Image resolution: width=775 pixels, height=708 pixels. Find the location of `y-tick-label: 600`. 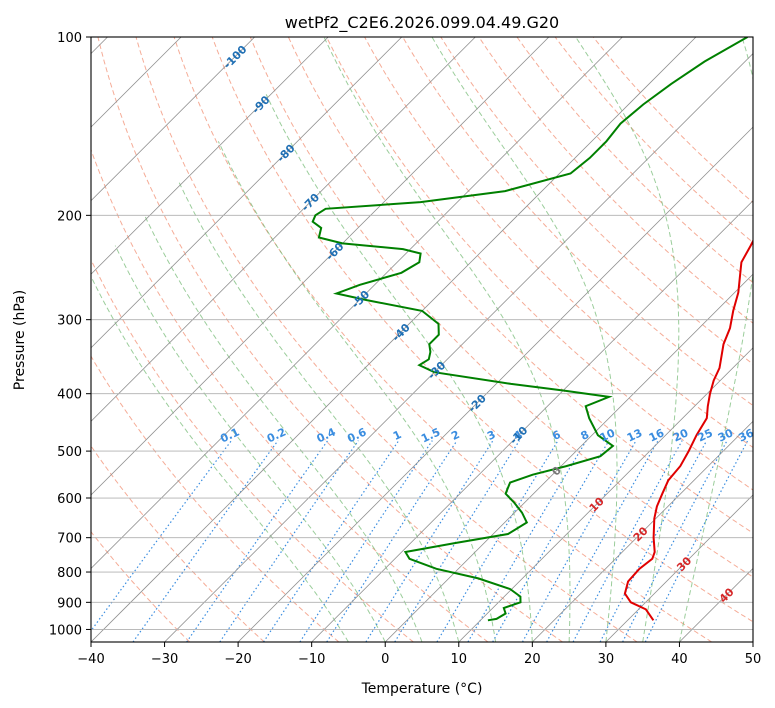

y-tick-label: 600 is located at coordinates (69, 499).